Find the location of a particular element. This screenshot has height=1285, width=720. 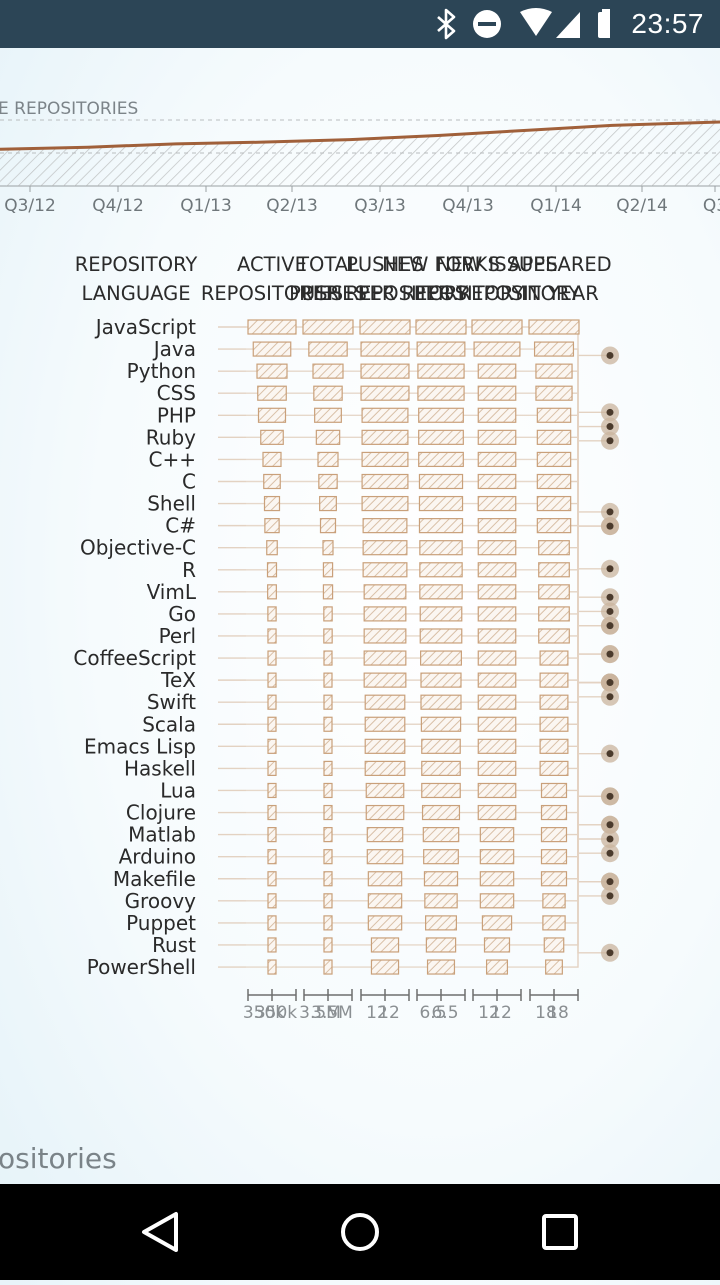

timeline-tick-label: Q3/12 is located at coordinates (30, 206).